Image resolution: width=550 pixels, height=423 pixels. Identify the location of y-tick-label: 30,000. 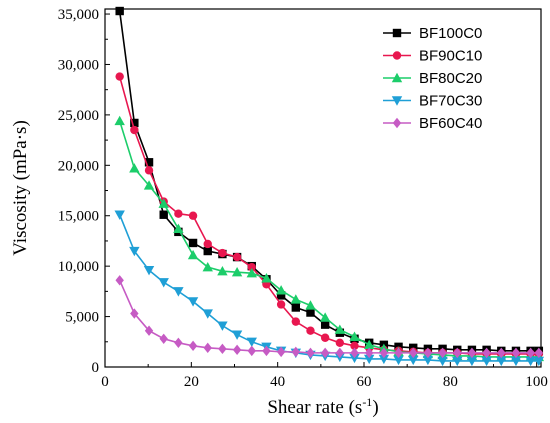
(78, 65).